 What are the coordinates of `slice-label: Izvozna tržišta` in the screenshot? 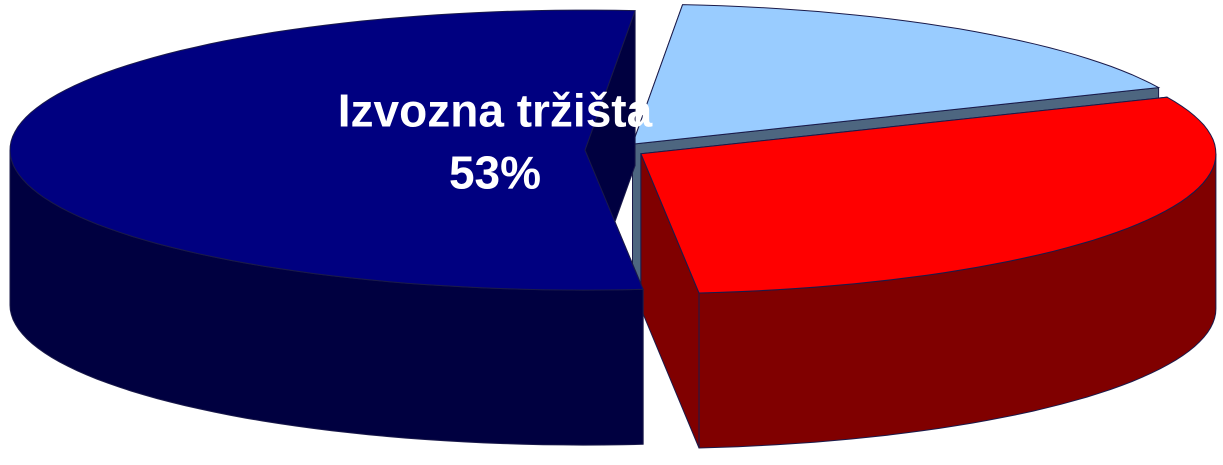 It's located at (495, 111).